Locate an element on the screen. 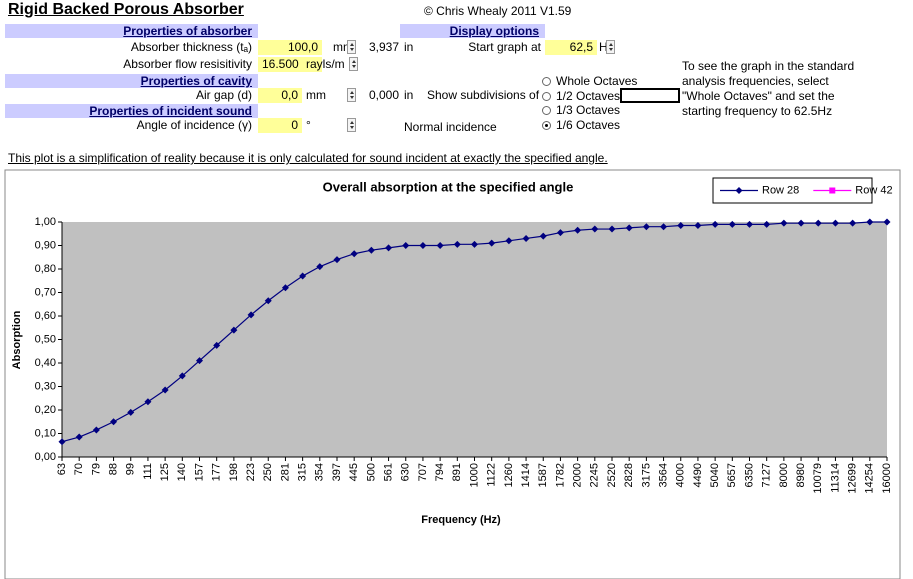  x-tick-label: 140 is located at coordinates (182, 472).